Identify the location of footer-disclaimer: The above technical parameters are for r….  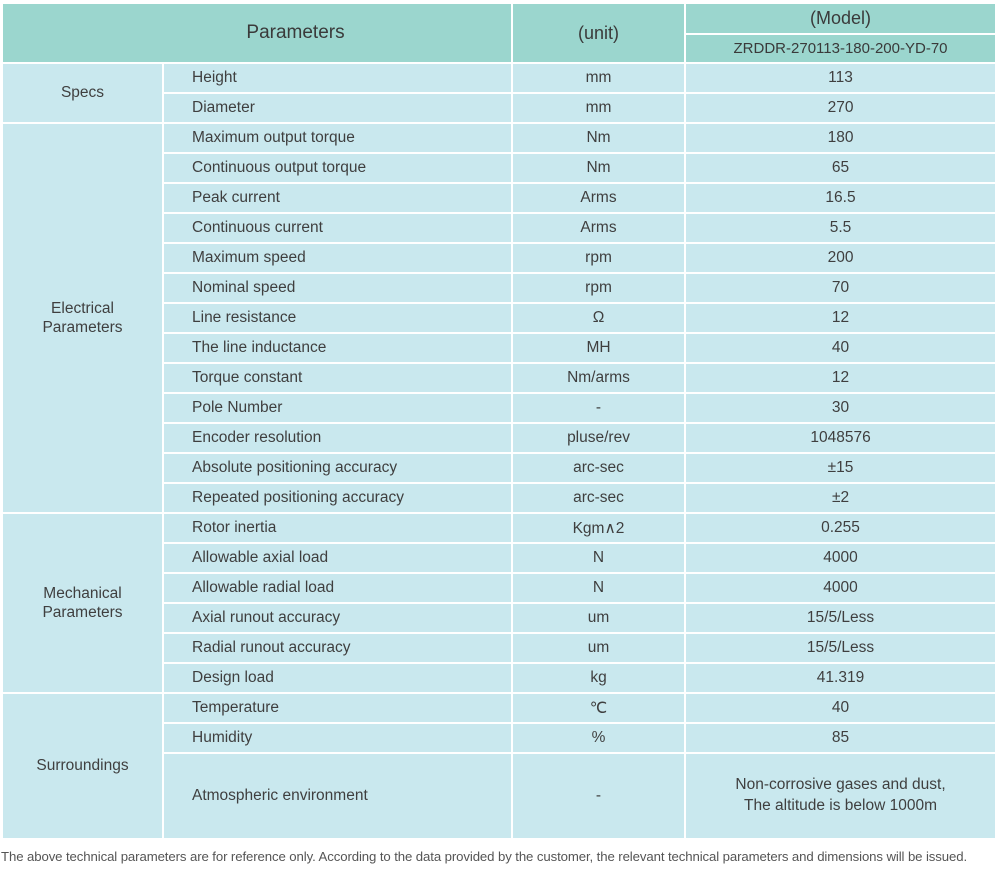
(484, 856).